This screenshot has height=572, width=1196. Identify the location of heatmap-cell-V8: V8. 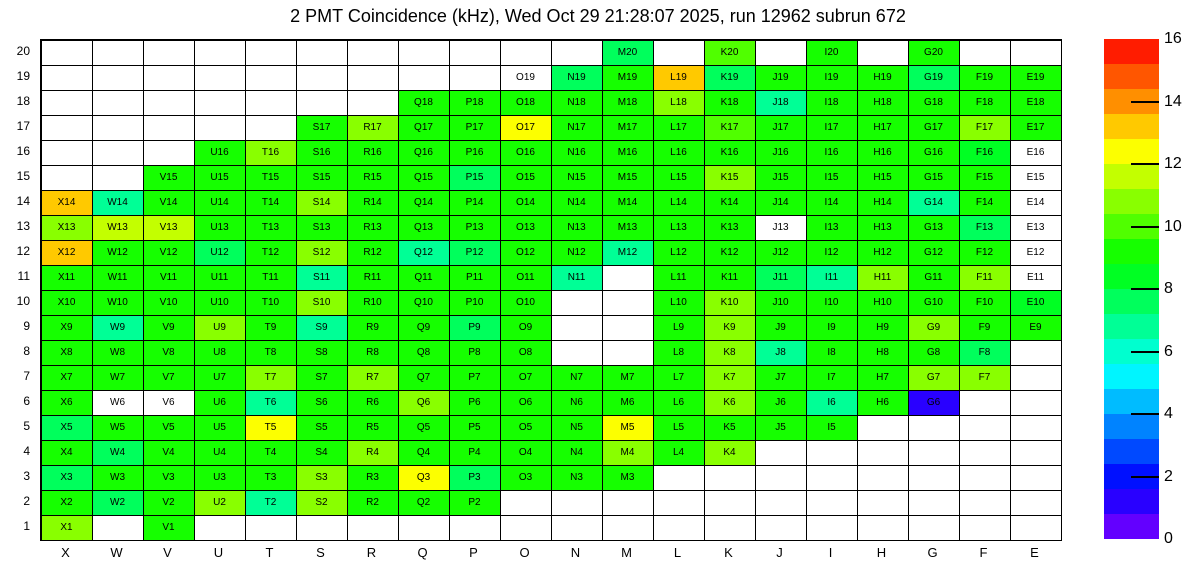
(168, 352).